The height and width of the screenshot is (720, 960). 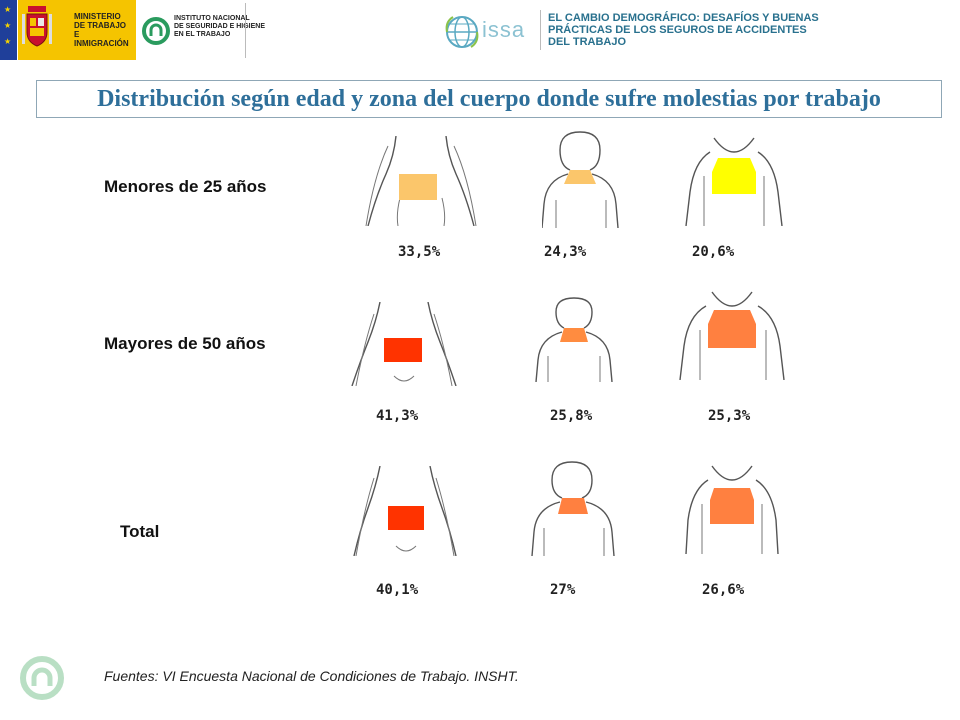 I want to click on coat-of-arms-icon, so click(x=37, y=26).